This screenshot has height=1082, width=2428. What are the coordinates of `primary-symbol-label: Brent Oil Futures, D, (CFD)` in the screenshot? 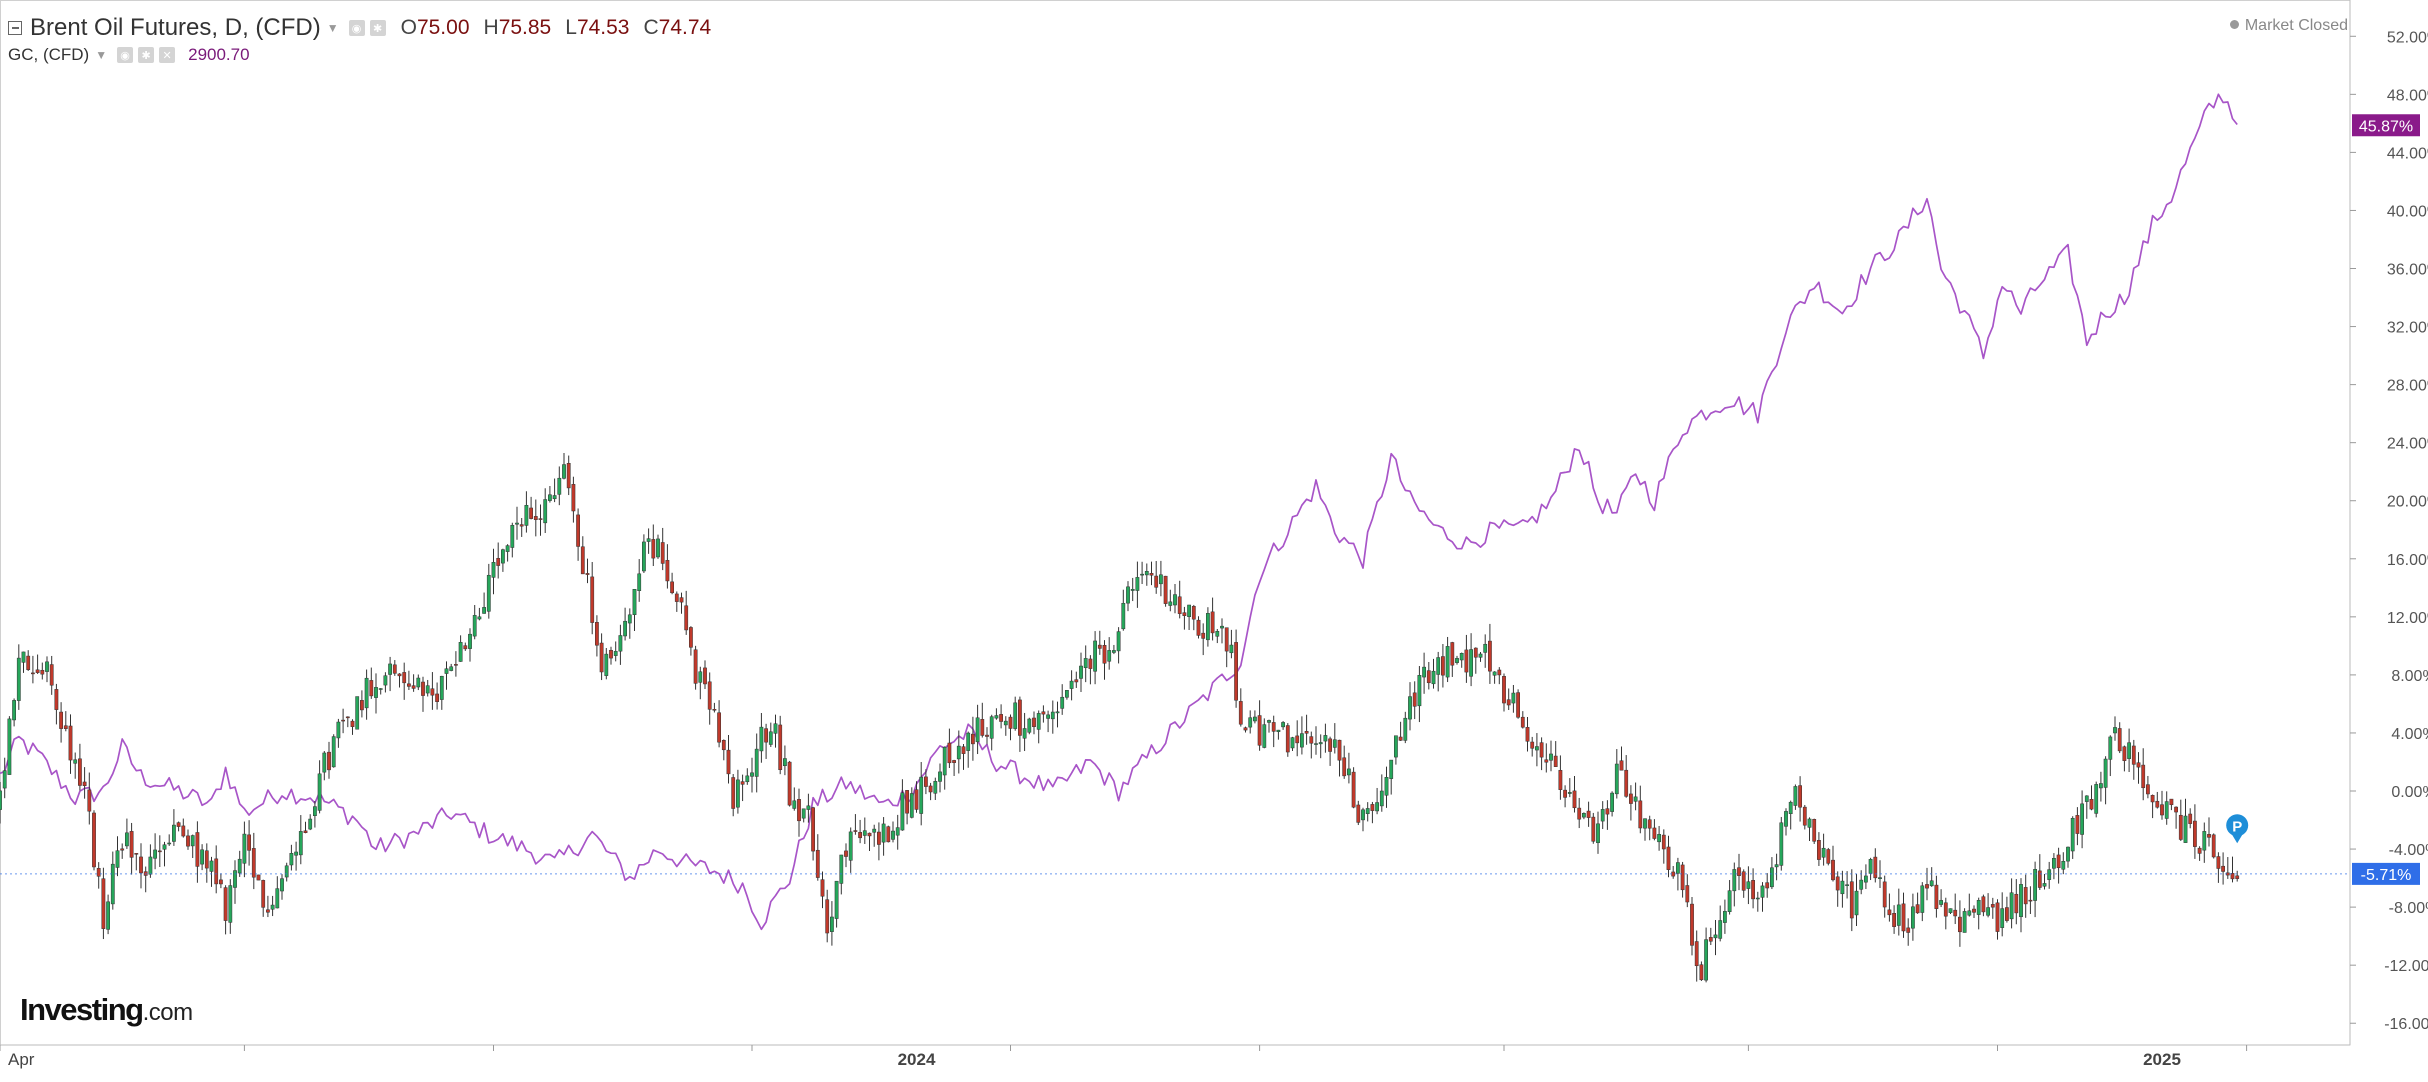 It's located at (175, 27).